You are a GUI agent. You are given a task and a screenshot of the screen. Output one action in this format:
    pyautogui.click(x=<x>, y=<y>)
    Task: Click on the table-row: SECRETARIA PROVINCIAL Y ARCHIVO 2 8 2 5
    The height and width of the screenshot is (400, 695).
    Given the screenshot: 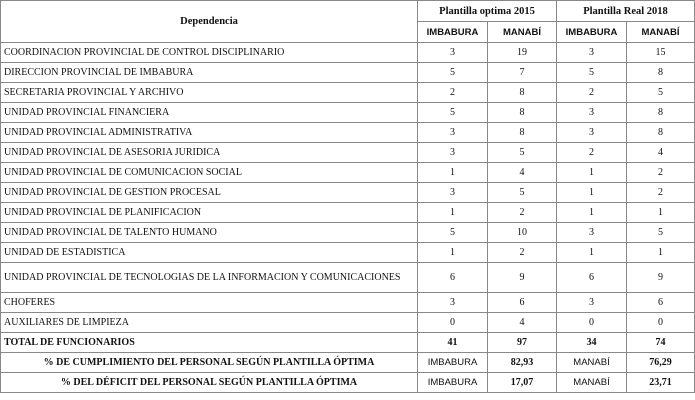 What is the action you would take?
    pyautogui.click(x=347, y=92)
    